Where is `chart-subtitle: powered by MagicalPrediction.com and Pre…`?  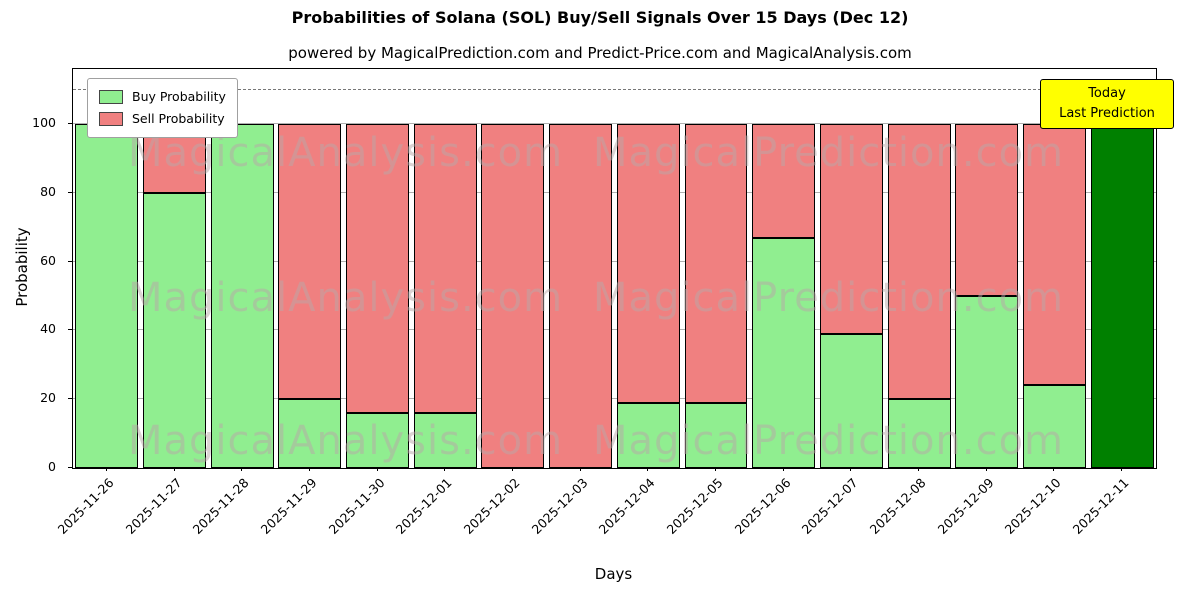 chart-subtitle: powered by MagicalPrediction.com and Pre… is located at coordinates (600, 53).